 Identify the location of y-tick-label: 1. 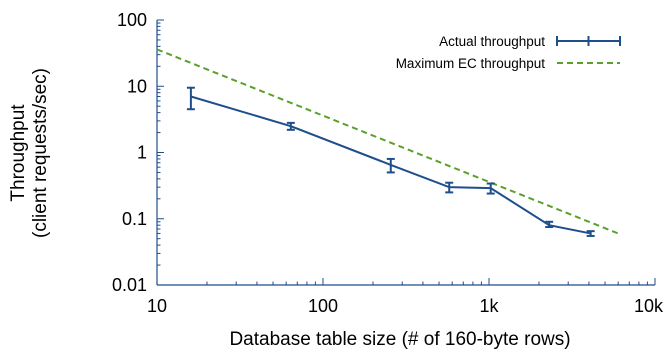
(142, 153).